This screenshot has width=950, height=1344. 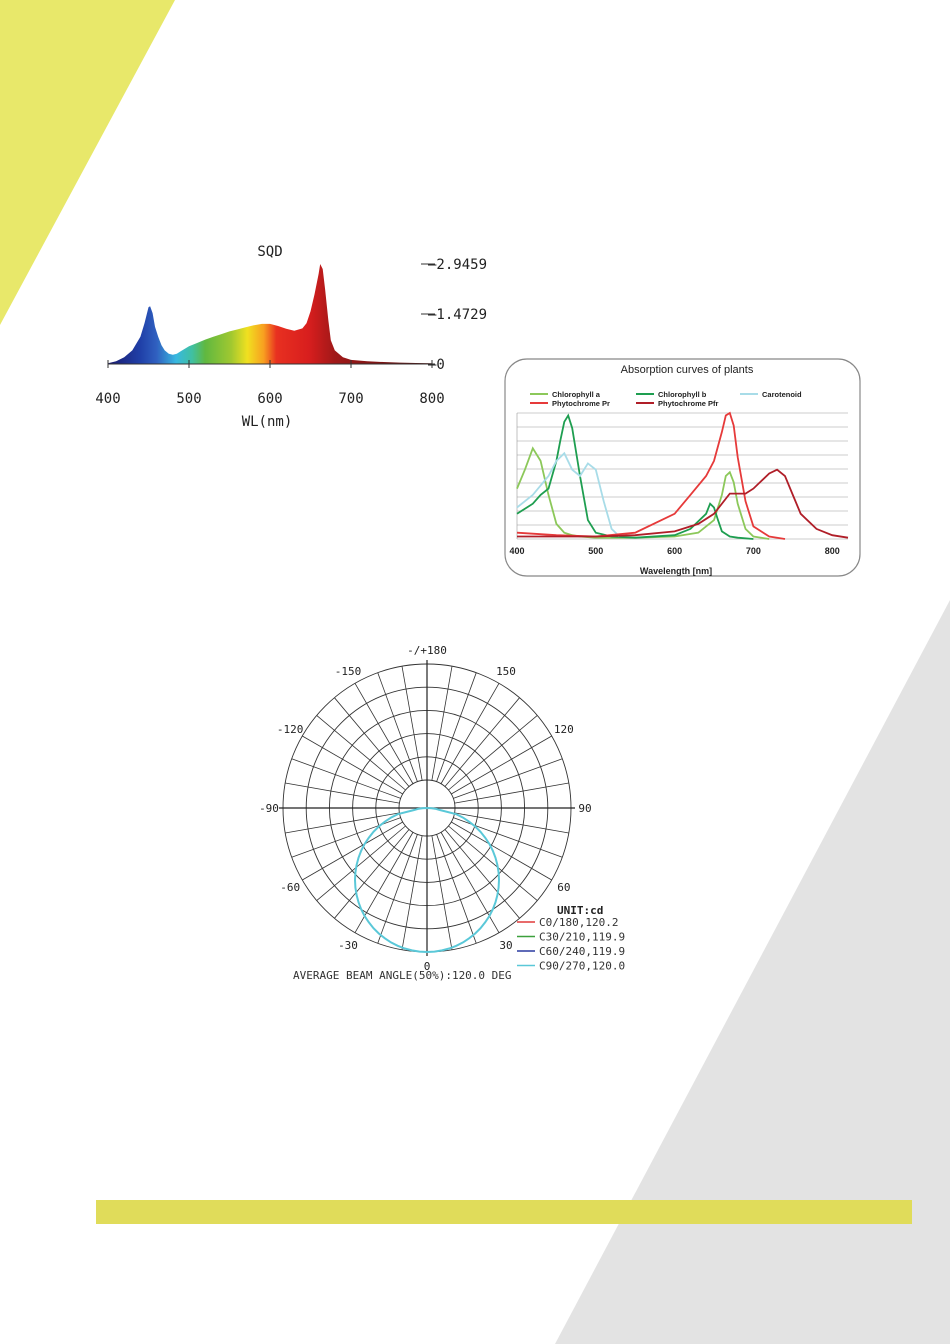 I want to click on polar-angle-label: 60, so click(x=563, y=887).